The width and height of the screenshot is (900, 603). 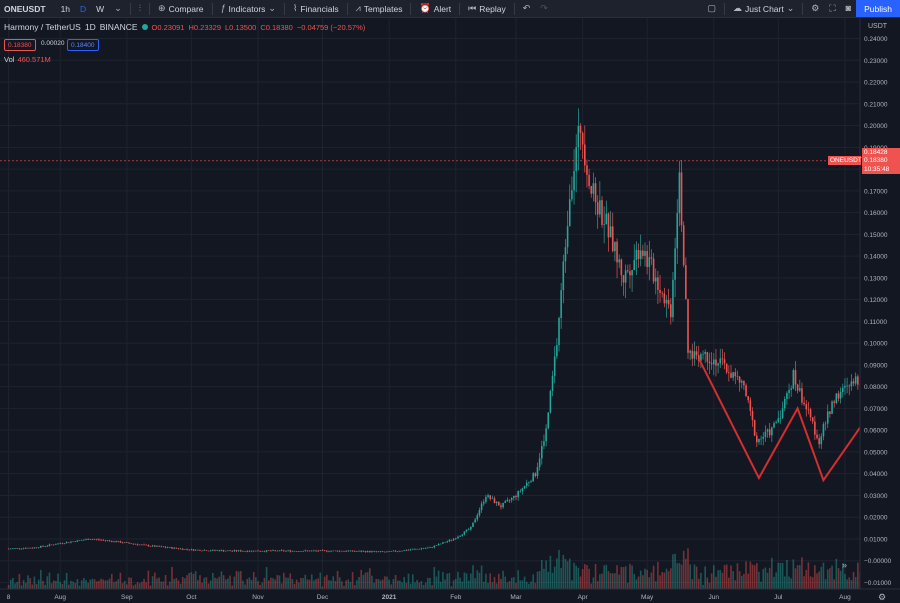 I want to click on scroll-to-realtime-icon: », so click(x=844, y=565).